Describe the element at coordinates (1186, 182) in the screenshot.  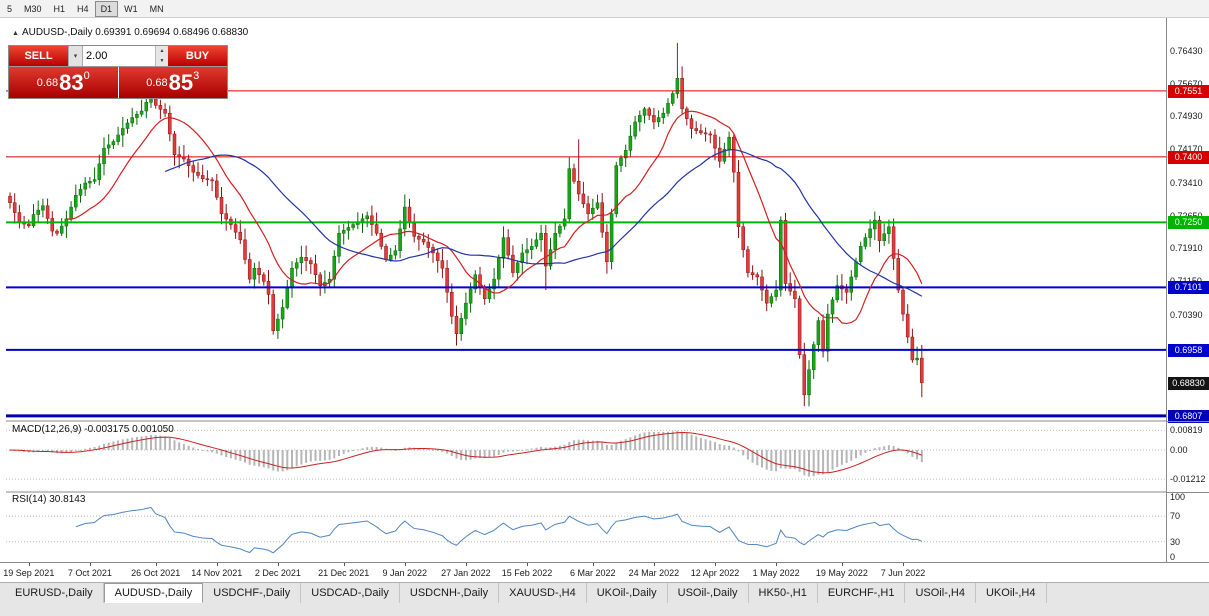
I see `axis-label: 0.73410` at that location.